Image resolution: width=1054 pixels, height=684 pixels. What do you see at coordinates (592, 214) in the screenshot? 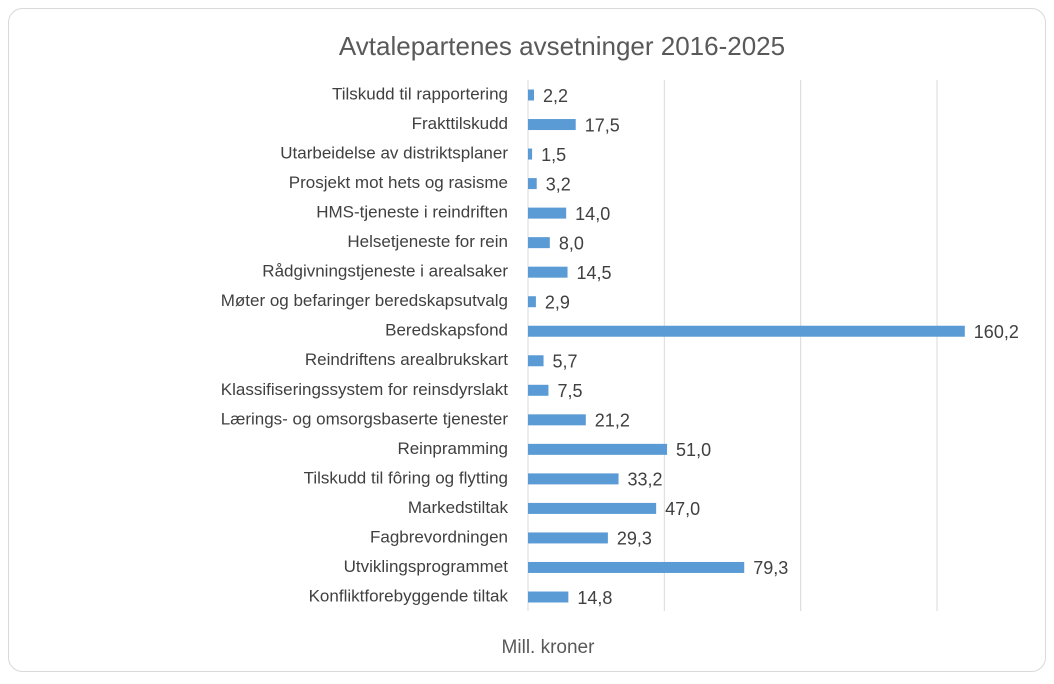
I see `data-label: 14,0` at bounding box center [592, 214].